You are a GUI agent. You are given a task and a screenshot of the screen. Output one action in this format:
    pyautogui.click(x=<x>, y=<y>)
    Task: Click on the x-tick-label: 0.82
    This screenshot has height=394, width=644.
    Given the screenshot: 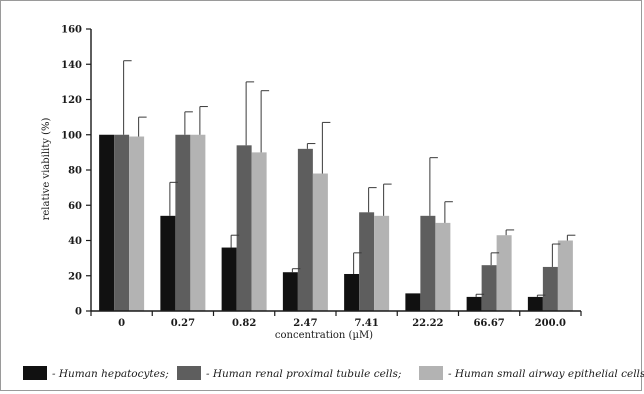 What is the action you would take?
    pyautogui.click(x=244, y=323)
    